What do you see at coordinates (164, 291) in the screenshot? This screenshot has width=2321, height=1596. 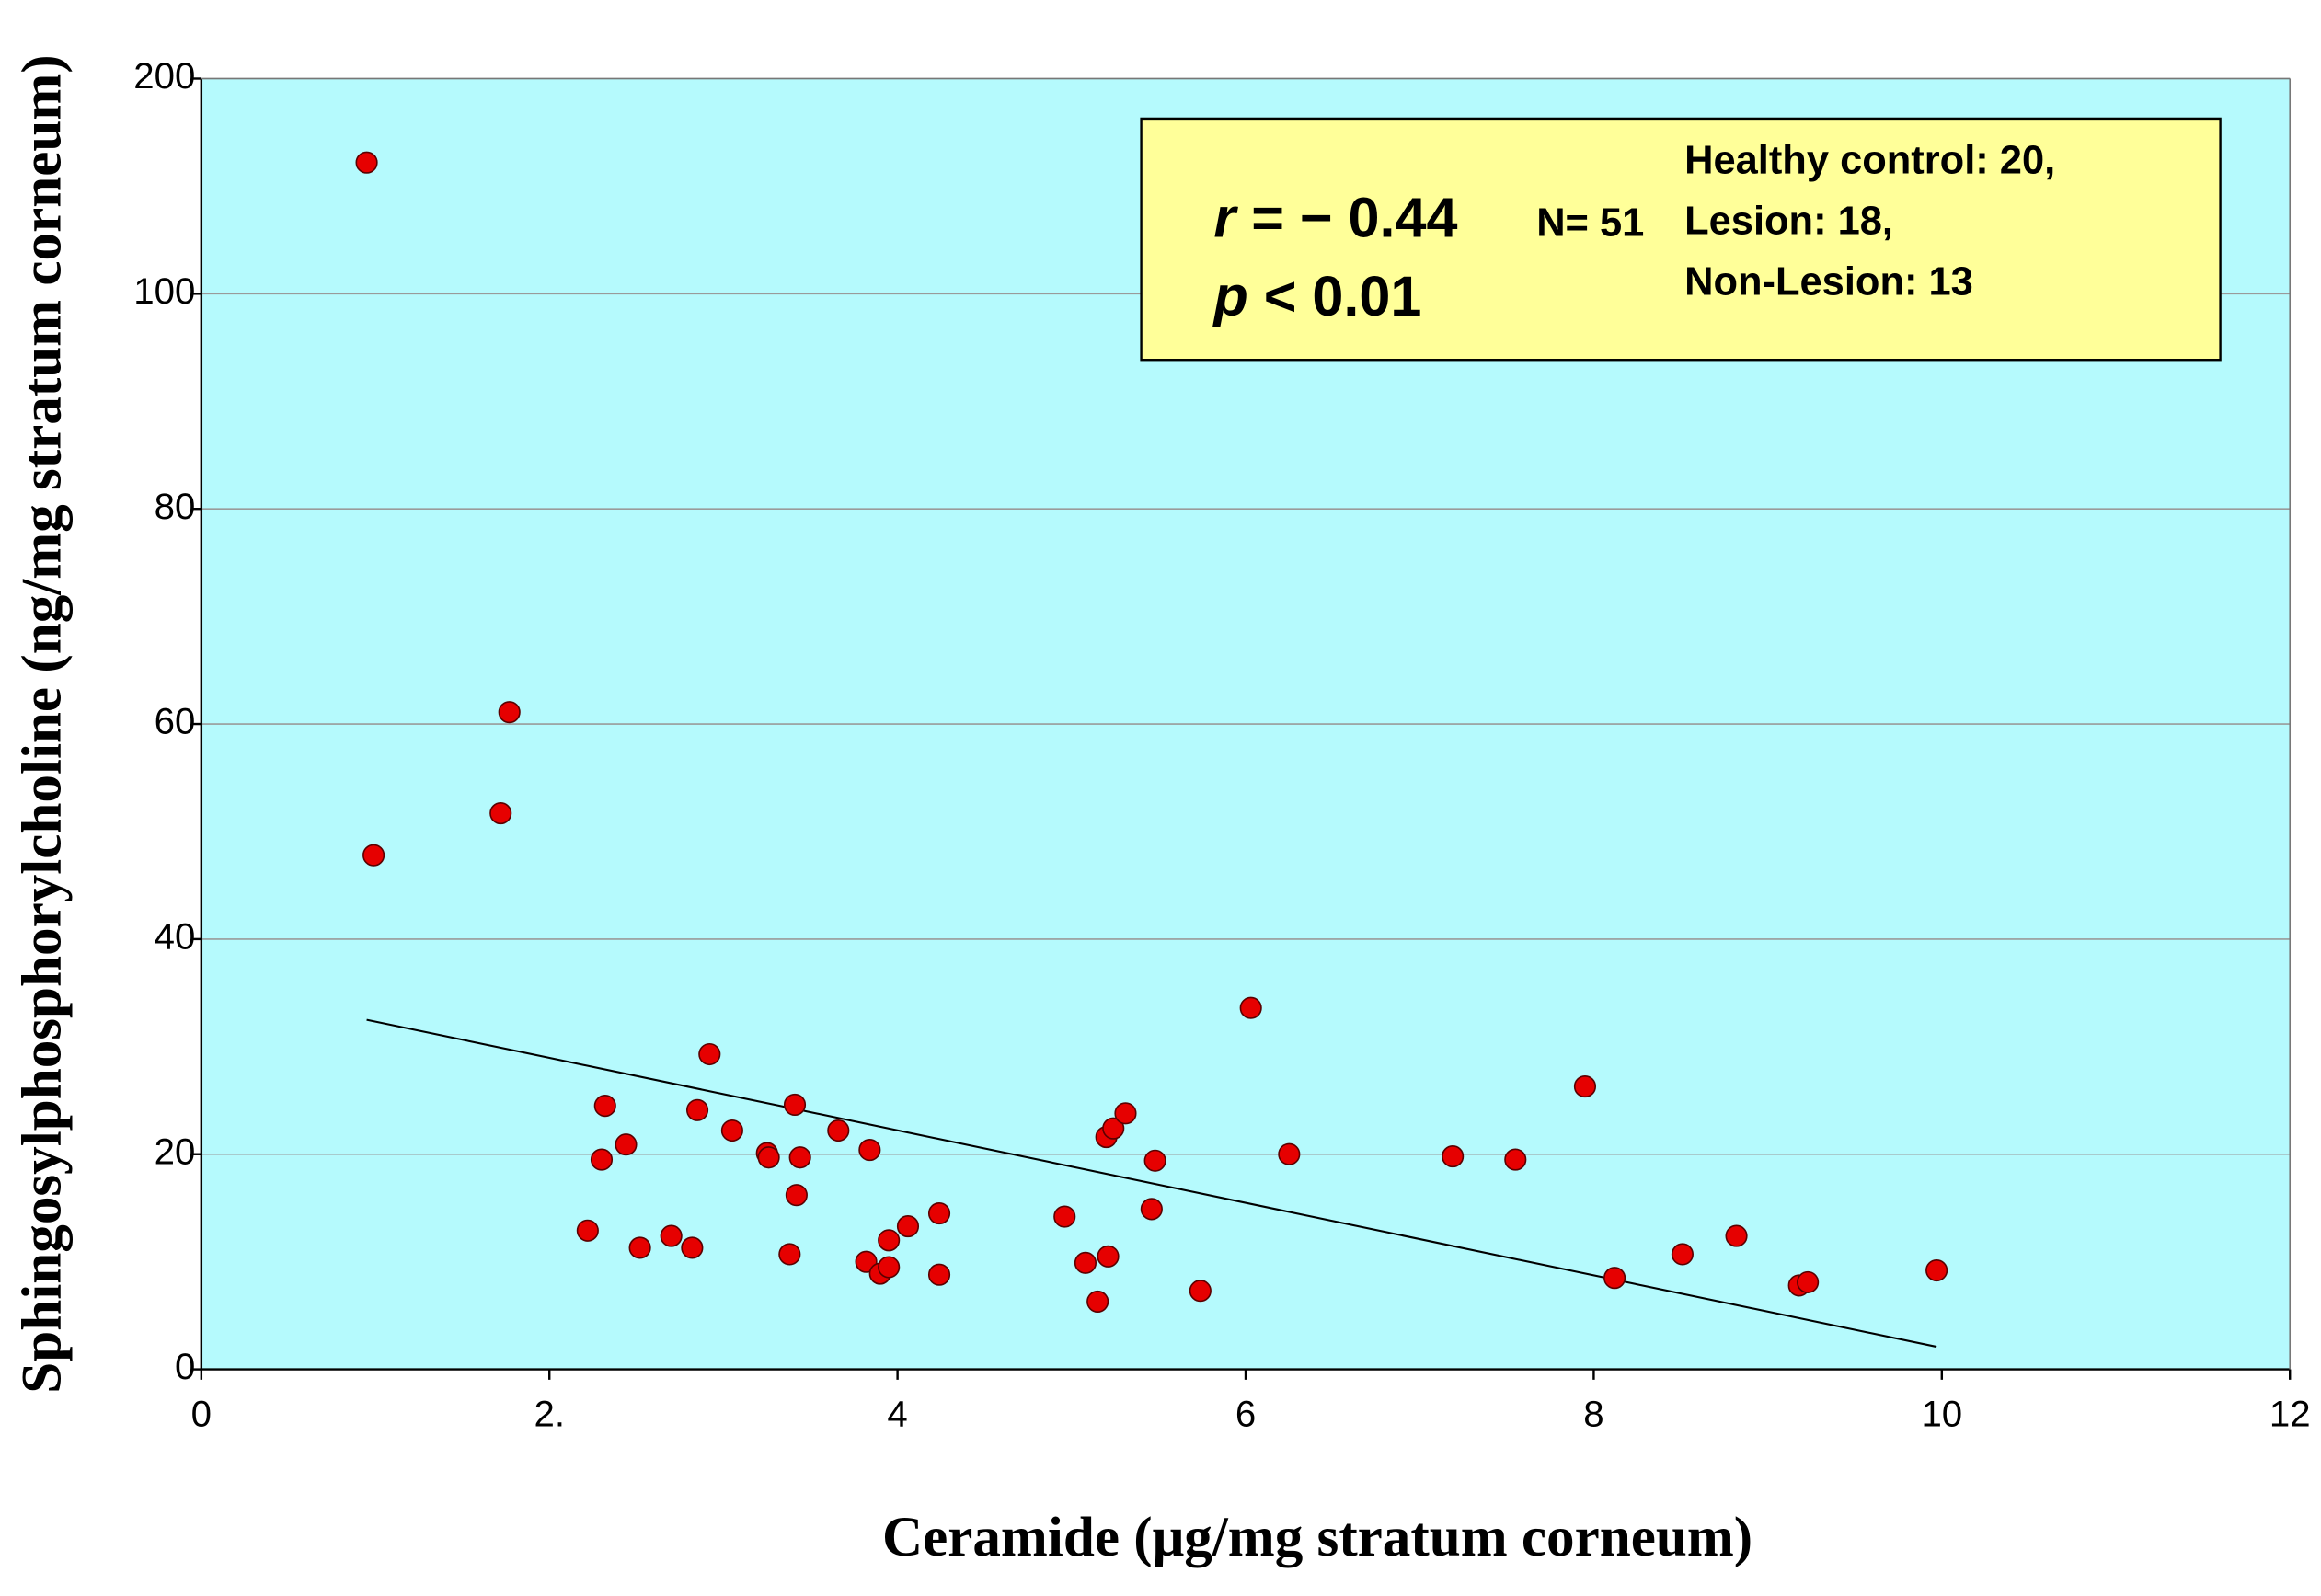 I see `y-tick-label: 100` at bounding box center [164, 291].